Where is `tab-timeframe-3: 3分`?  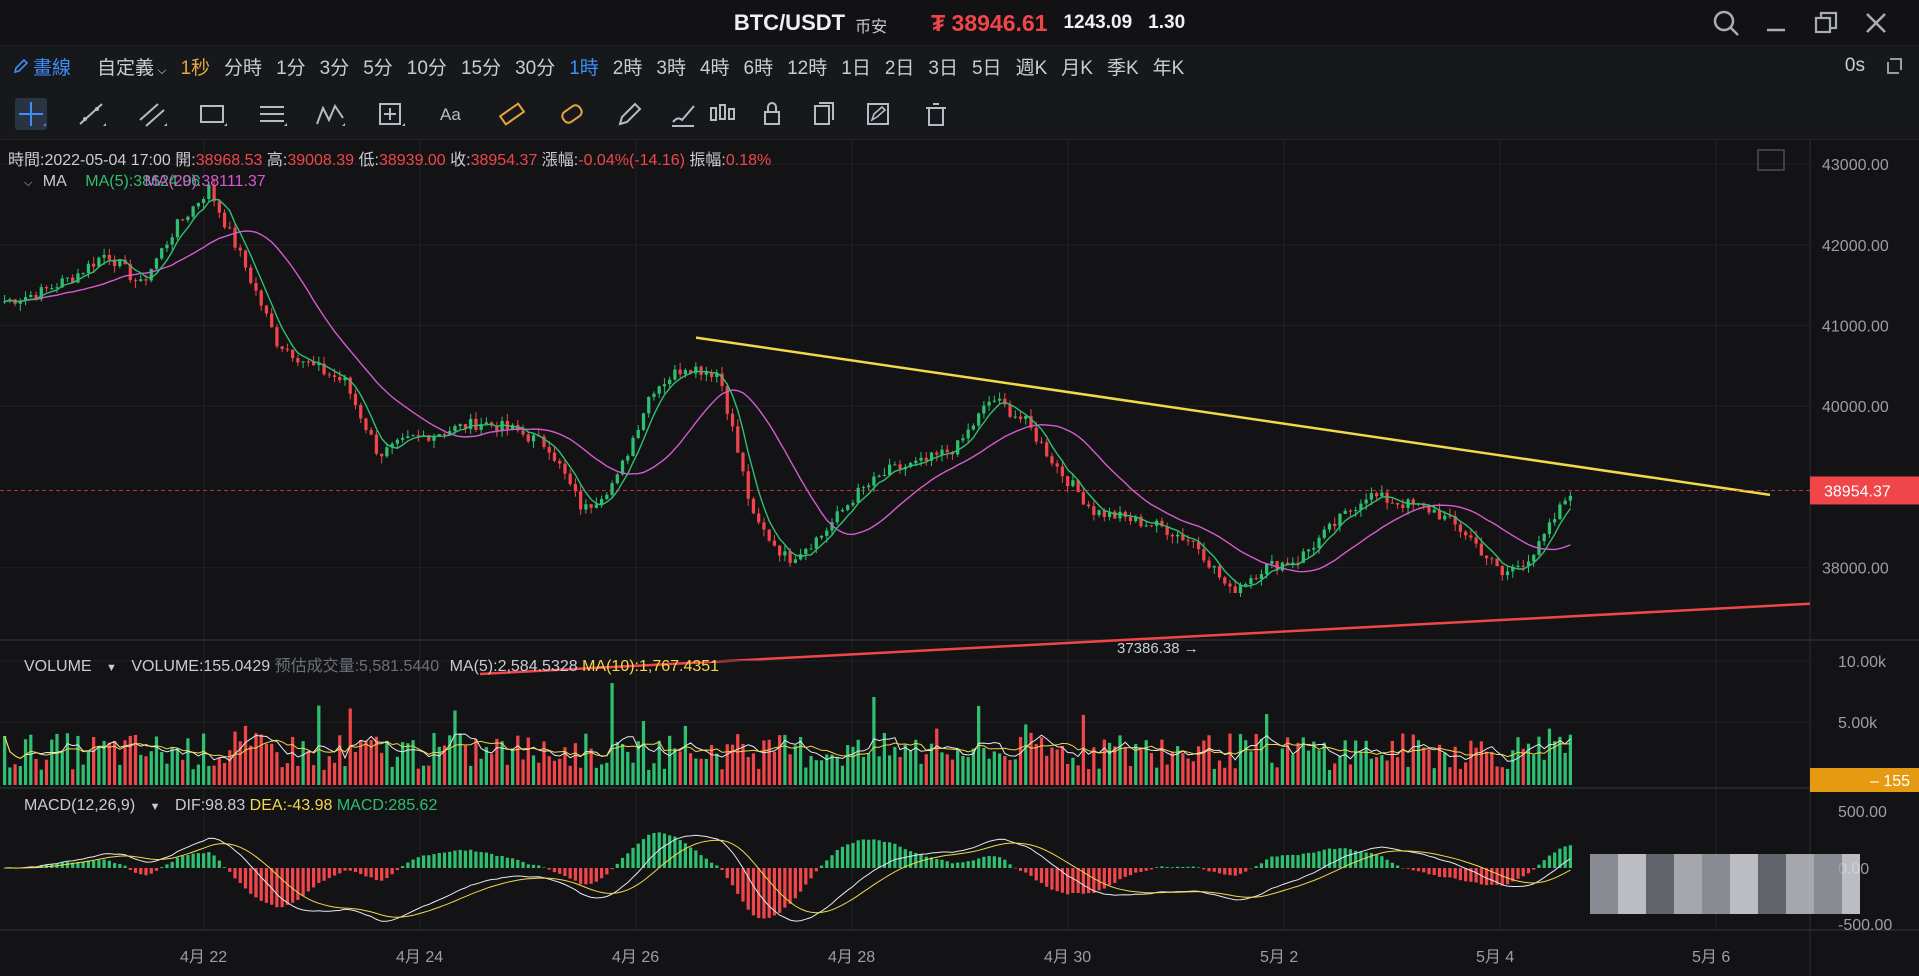
tab-timeframe-3: 3分 is located at coordinates (334, 68).